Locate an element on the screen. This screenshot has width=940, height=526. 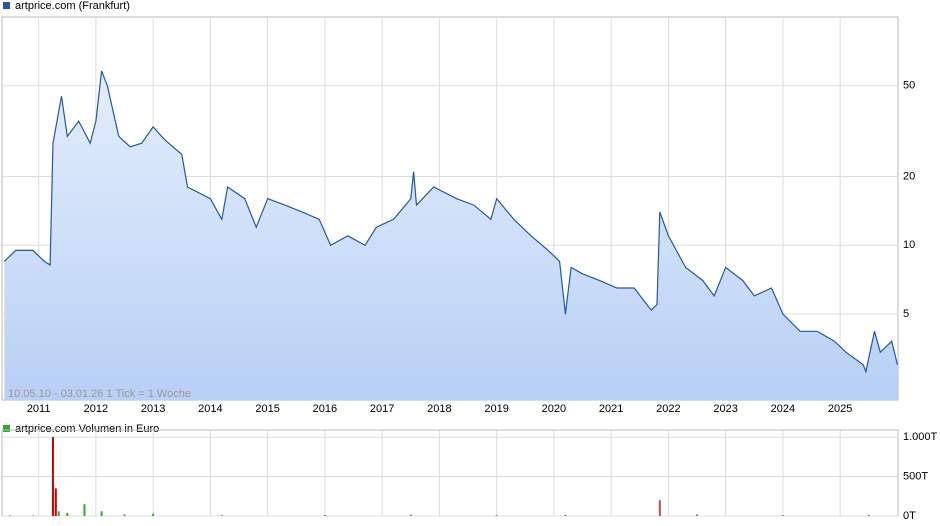
x-tick-label: 2025 is located at coordinates (840, 409).